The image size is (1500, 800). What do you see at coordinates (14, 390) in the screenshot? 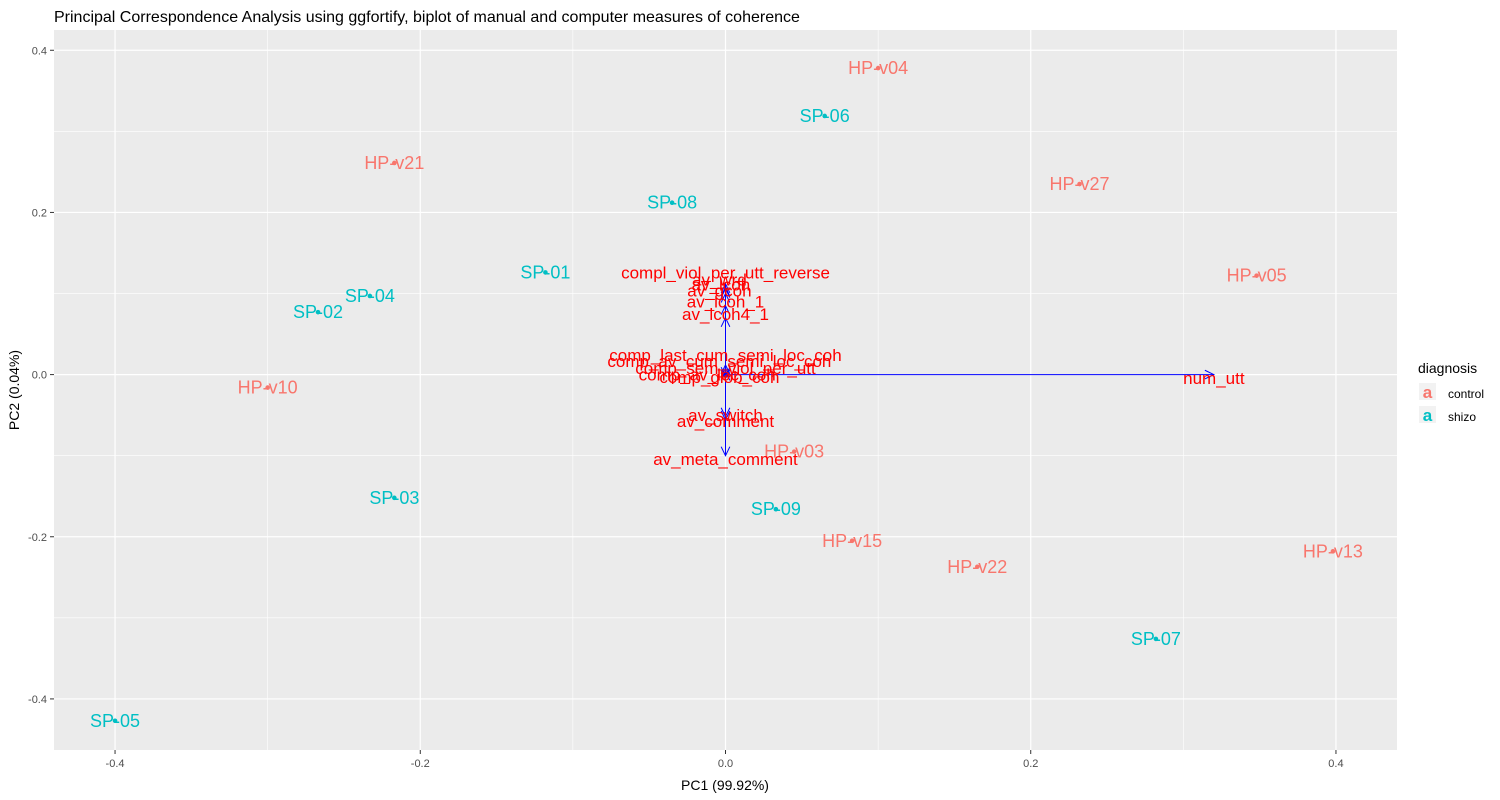
I see `y-axis-title: PC2 (0.04%)` at bounding box center [14, 390].